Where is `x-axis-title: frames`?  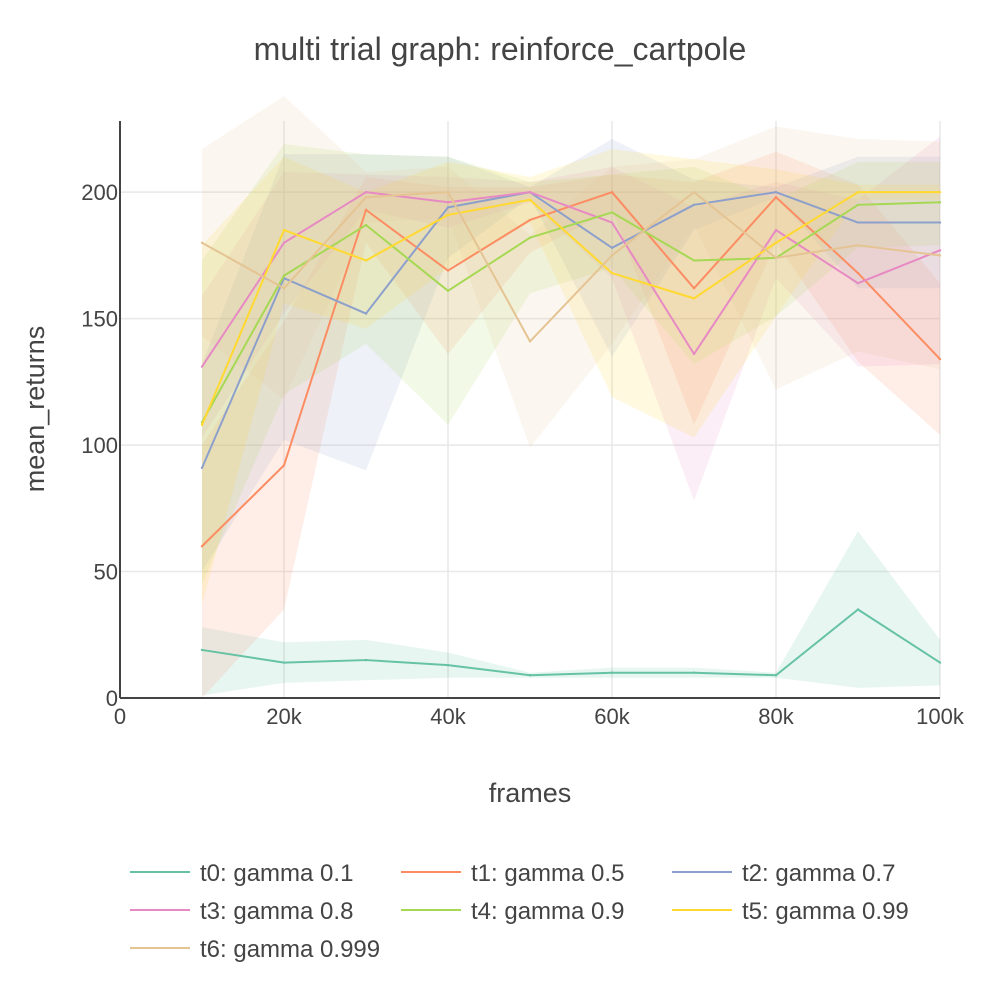
x-axis-title: frames is located at coordinates (530, 793).